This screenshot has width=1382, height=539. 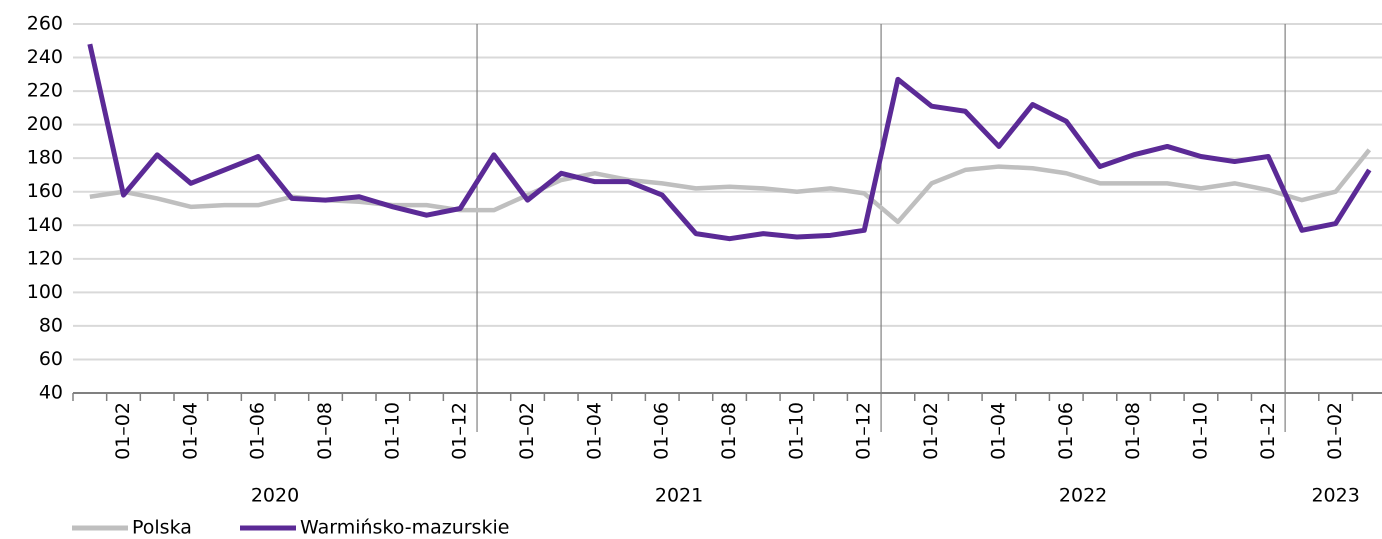 I want to click on year-label: 2021, so click(x=679, y=496).